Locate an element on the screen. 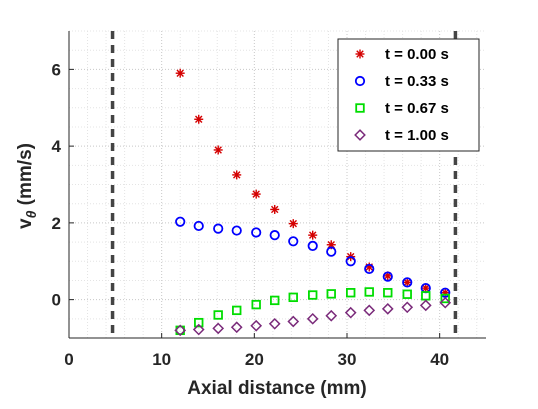 Image resolution: width=538 pixels, height=409 pixels. y-axis-label: vθ (mm/s) is located at coordinates (27, 186).